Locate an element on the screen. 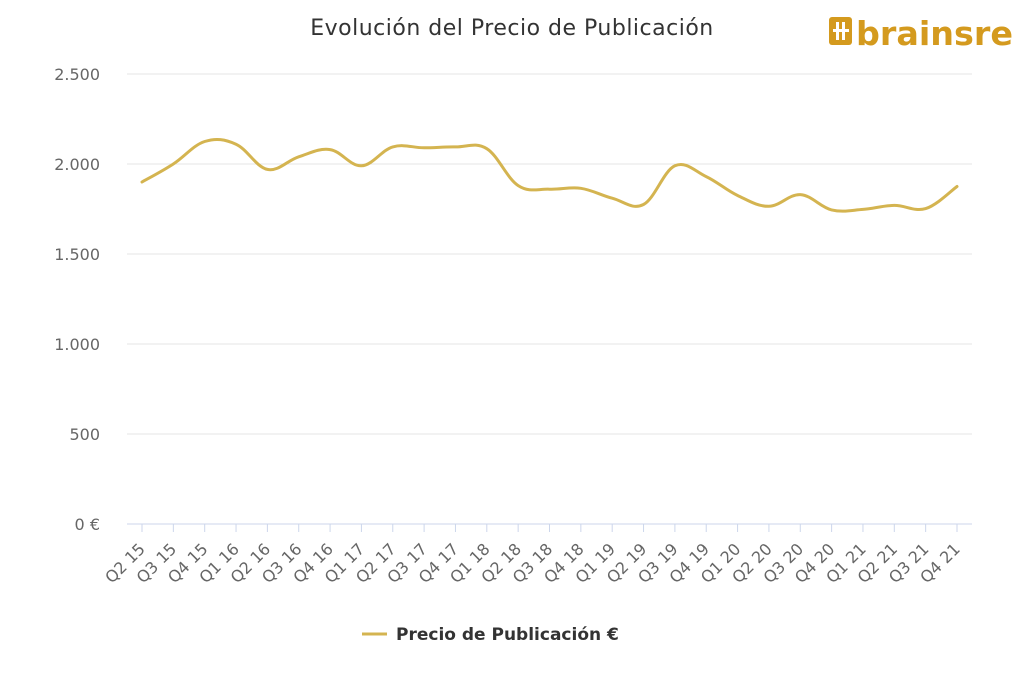  y-tick-label: 2.500 is located at coordinates (77, 74).